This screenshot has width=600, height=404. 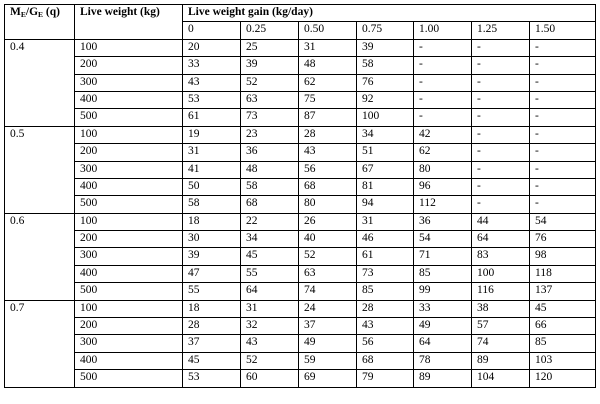 I want to click on table-row: 400 50 58 68 81 96- -, so click(x=300, y=187).